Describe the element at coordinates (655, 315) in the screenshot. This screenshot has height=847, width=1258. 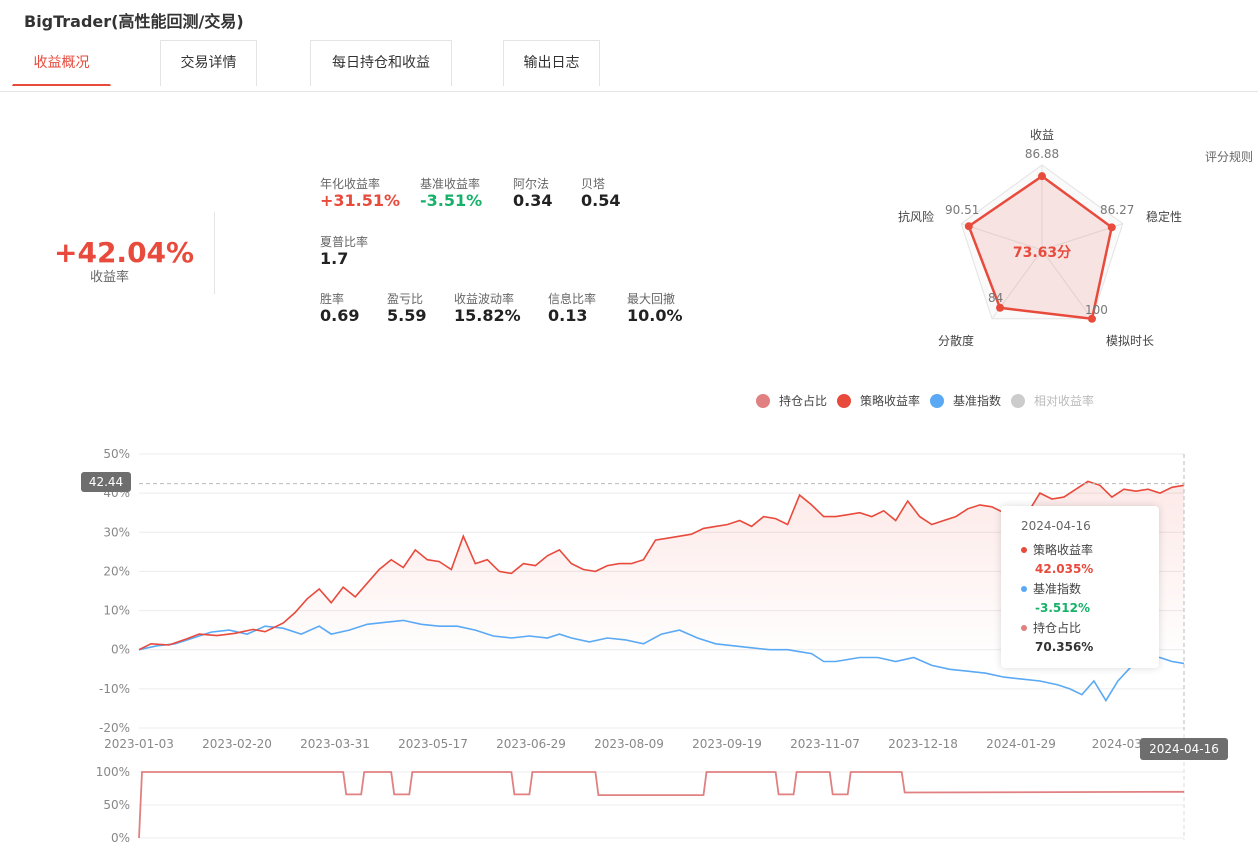
I see `metric-value: 10.0%` at that location.